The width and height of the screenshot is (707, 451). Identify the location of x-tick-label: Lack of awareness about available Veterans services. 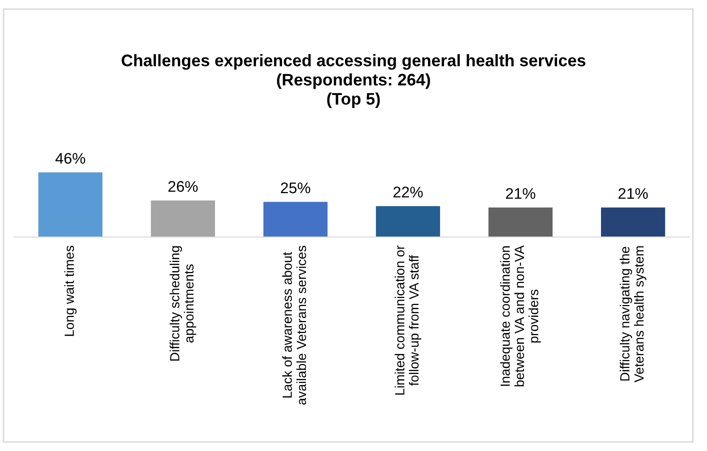
(294, 325).